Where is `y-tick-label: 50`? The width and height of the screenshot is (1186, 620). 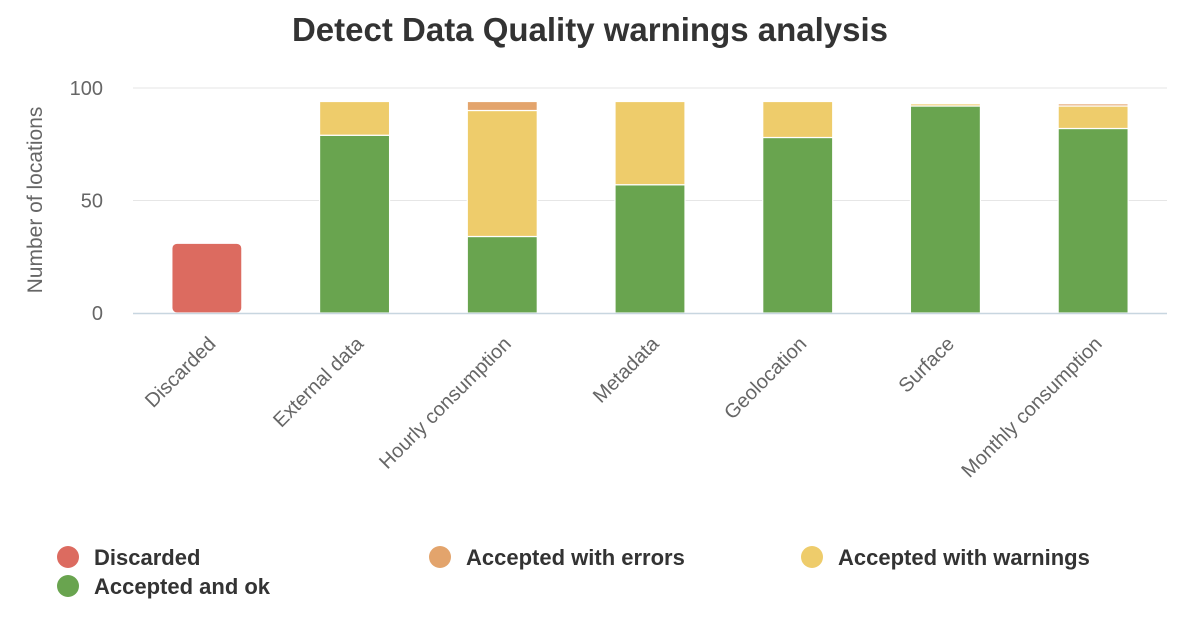
y-tick-label: 50 is located at coordinates (92, 202).